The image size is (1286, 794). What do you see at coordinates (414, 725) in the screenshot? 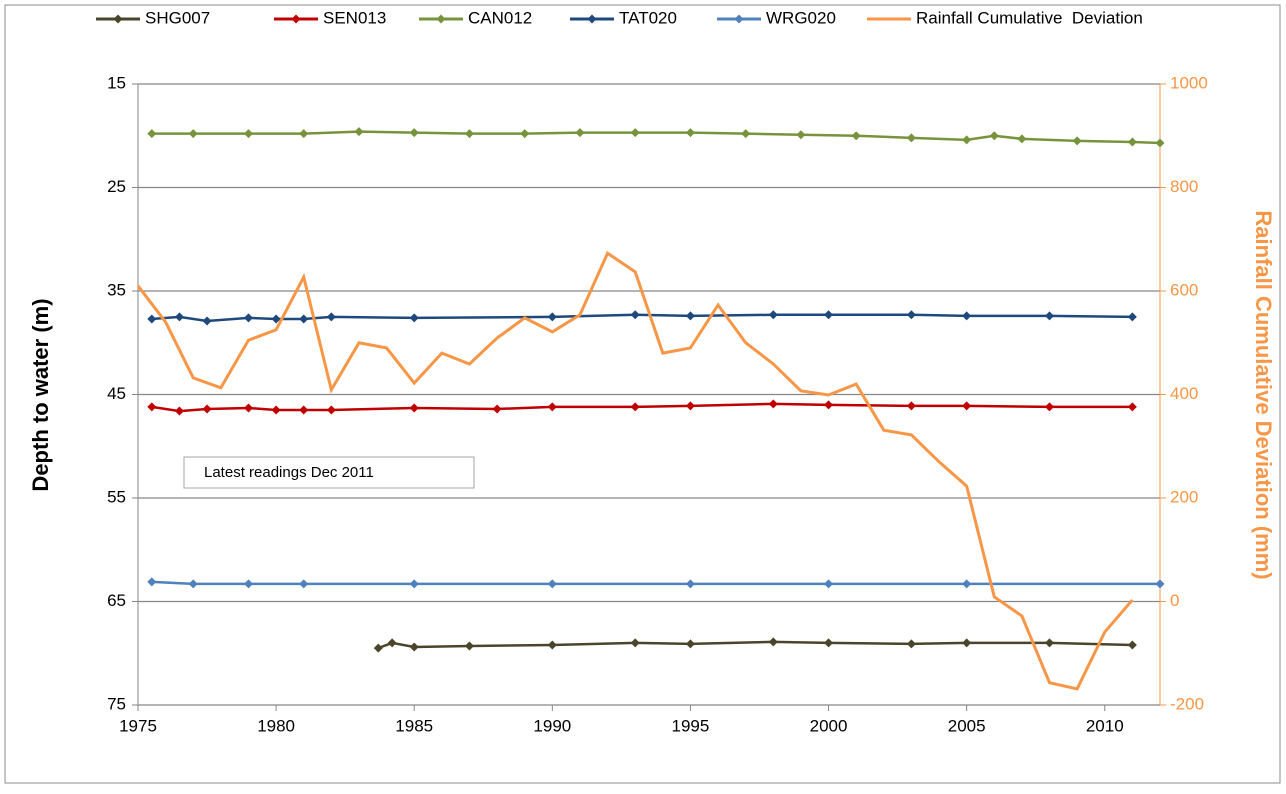
I see `x-tick-label: 1985` at bounding box center [414, 725].